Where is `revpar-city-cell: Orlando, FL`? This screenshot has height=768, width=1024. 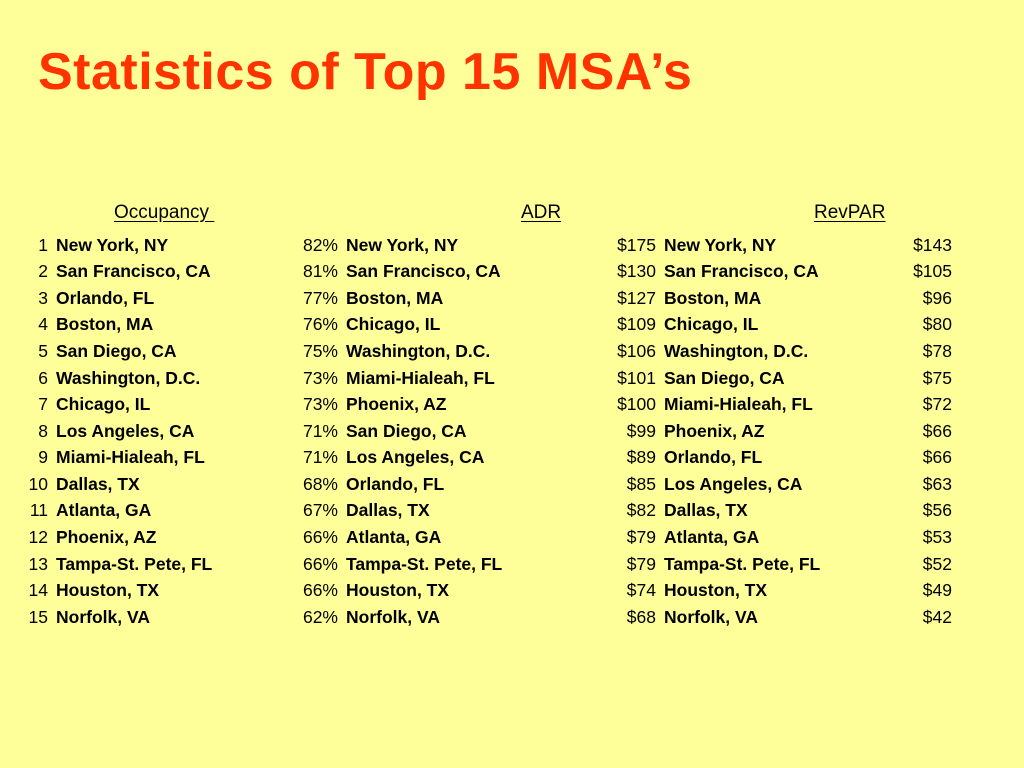 revpar-city-cell: Orlando, FL is located at coordinates (713, 457).